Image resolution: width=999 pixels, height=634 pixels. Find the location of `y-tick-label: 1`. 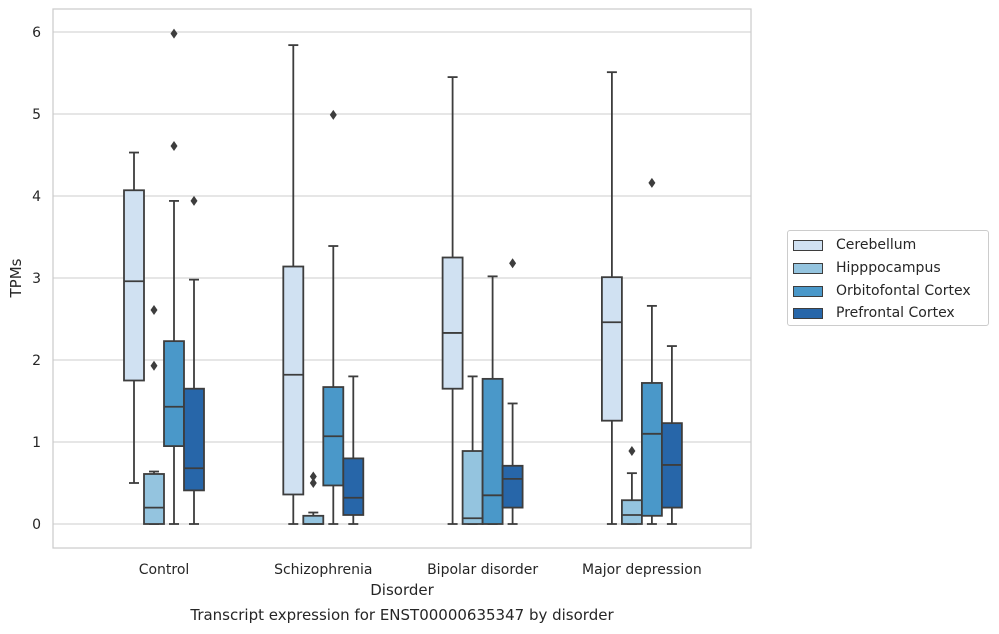

y-tick-label: 1 is located at coordinates (36, 443).